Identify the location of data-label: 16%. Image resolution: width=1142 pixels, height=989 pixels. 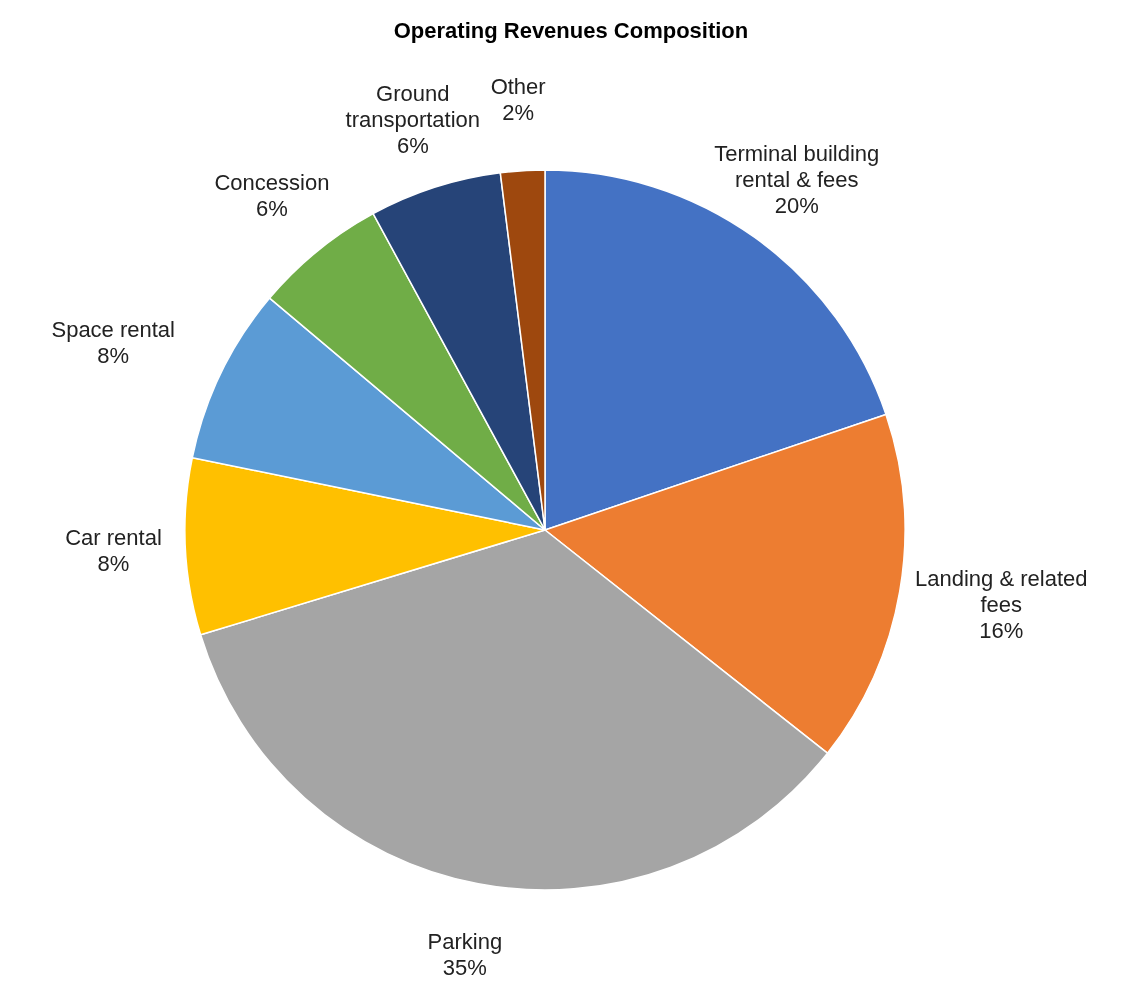
(1001, 630).